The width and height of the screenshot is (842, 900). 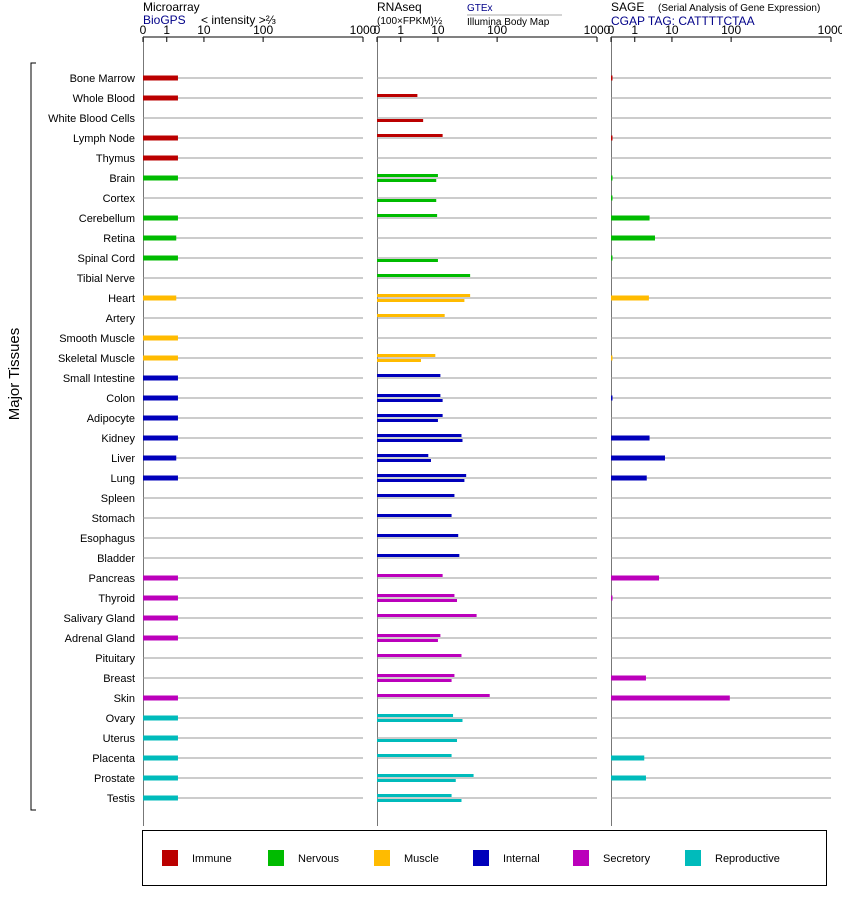 I want to click on panel-note: (Serial Analysis of Gene Expression), so click(x=739, y=8).